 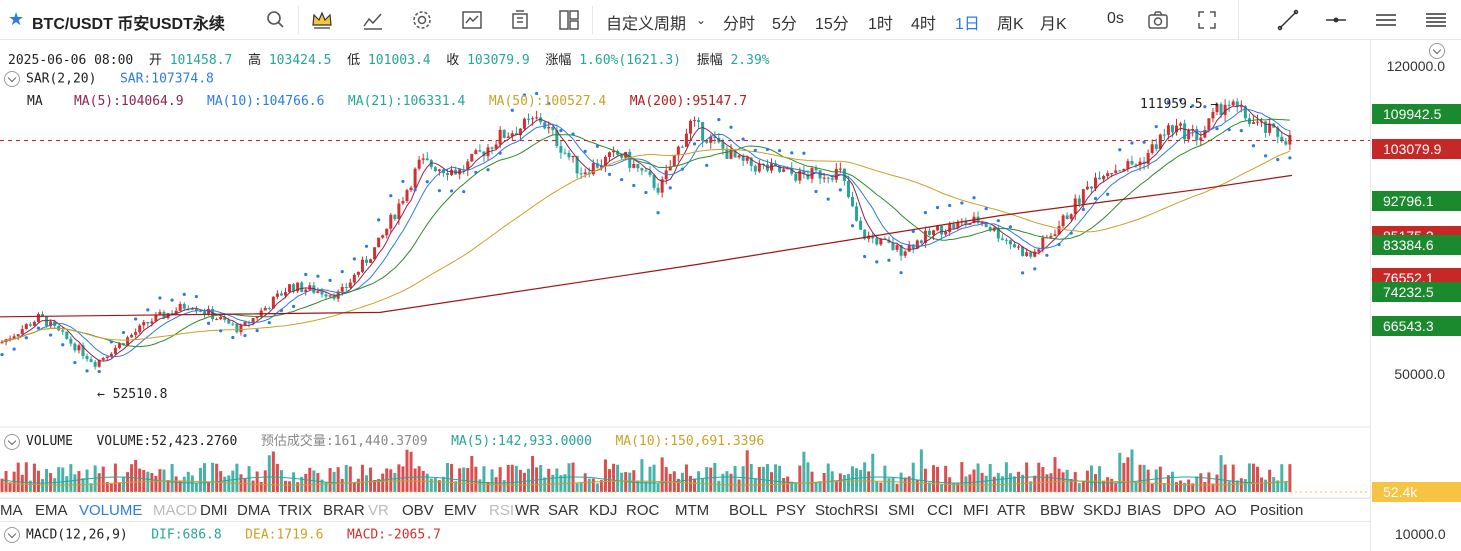 I want to click on interval-tab-5: 1日, so click(x=967, y=24).